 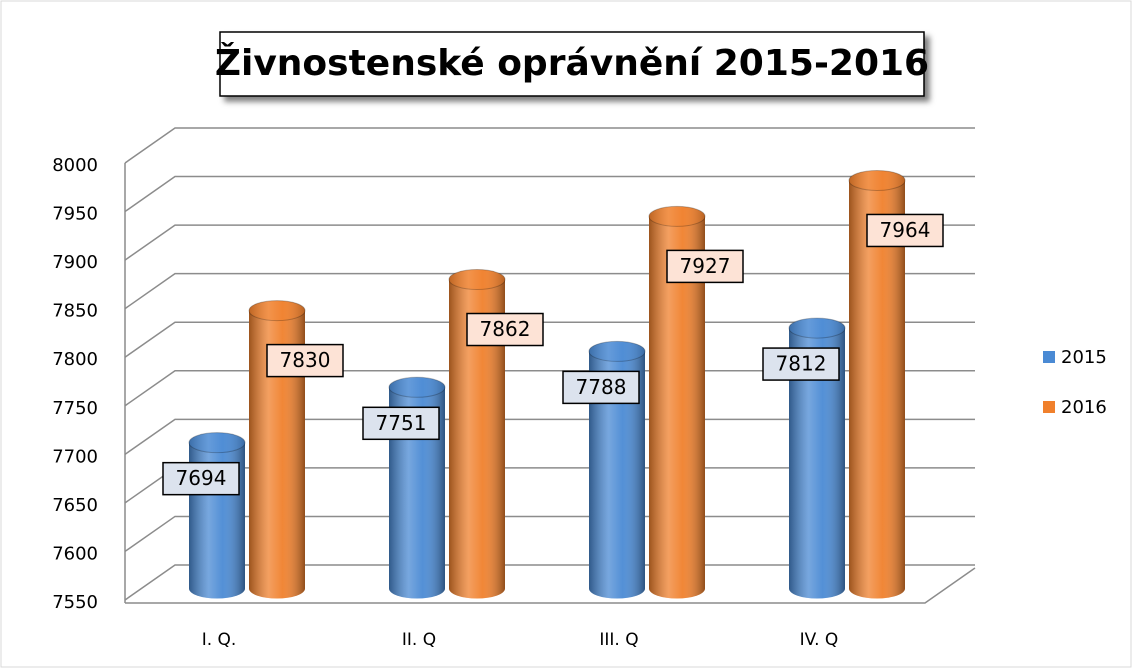 What do you see at coordinates (1084, 357) in the screenshot?
I see `legend-label: 2015` at bounding box center [1084, 357].